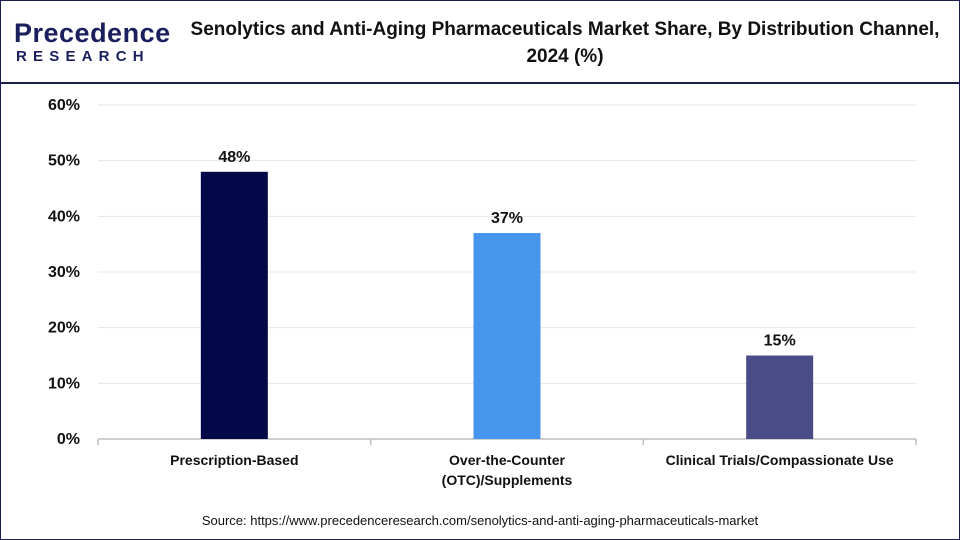 This screenshot has height=540, width=960. I want to click on y-tick-label: 0%, so click(68, 439).